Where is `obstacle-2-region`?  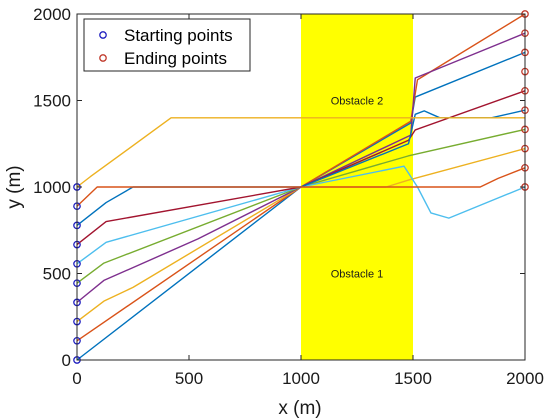 obstacle-2-region is located at coordinates (357, 100).